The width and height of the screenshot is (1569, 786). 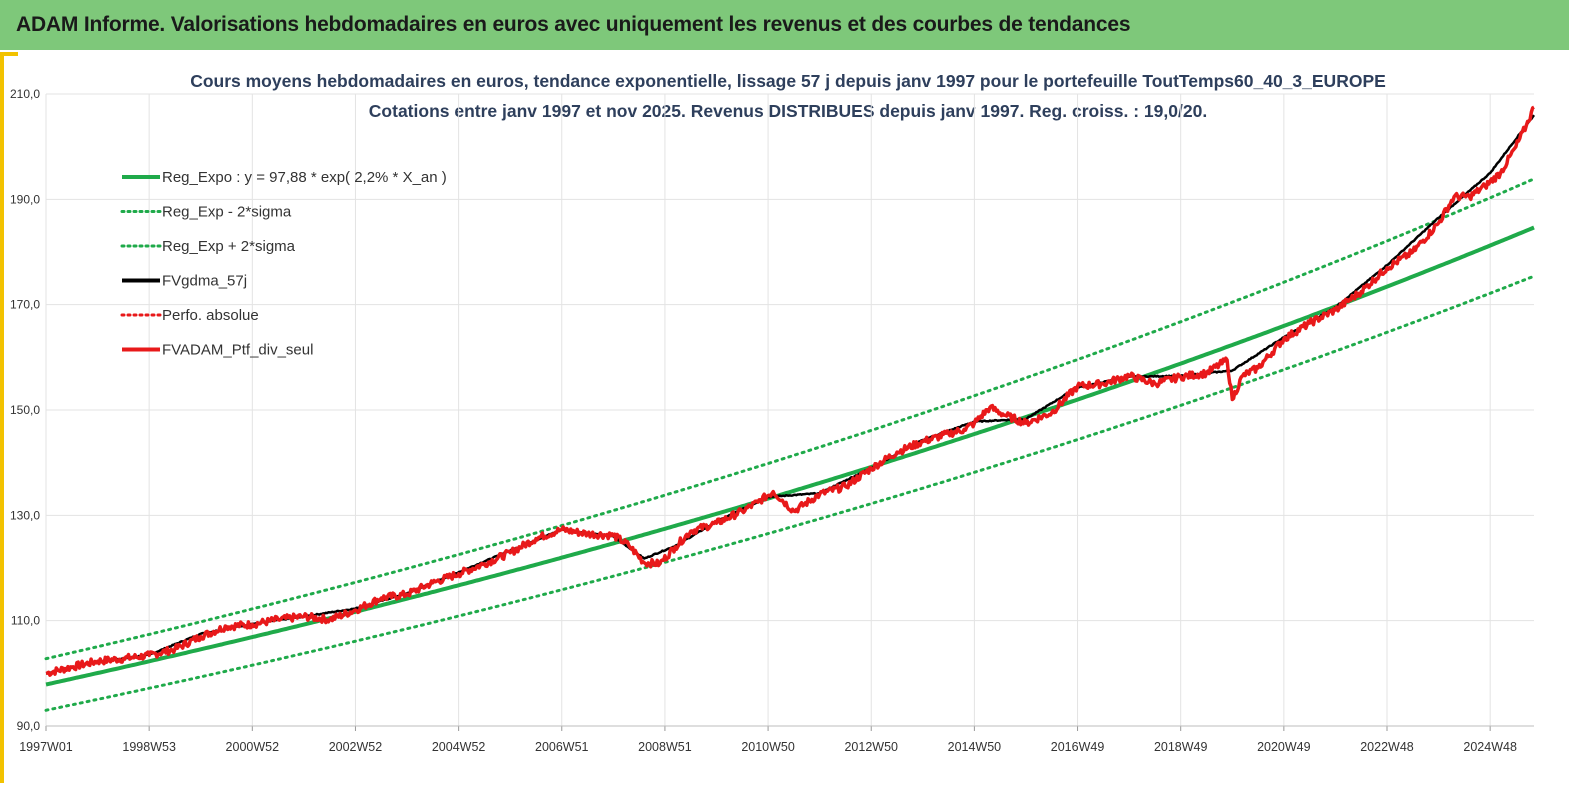 I want to click on x-tick-label: 2008W51, so click(x=665, y=747).